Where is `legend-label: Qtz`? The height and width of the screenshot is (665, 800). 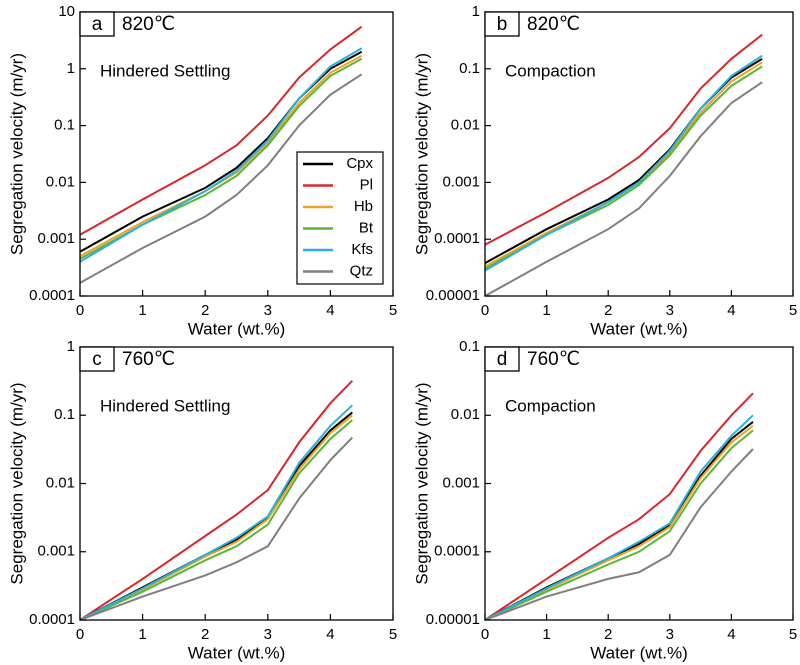
legend-label: Qtz is located at coordinates (361, 270).